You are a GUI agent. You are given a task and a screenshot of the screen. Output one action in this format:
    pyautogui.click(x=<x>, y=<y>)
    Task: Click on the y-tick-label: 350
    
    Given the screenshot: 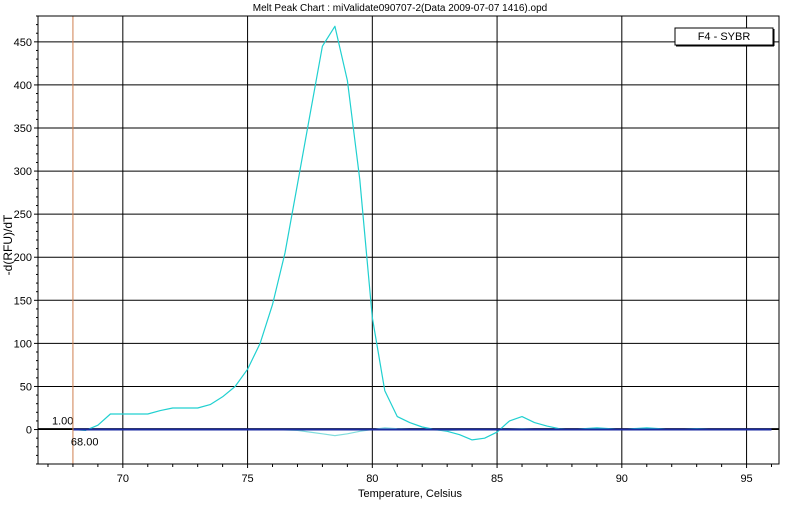 What is the action you would take?
    pyautogui.click(x=23, y=129)
    